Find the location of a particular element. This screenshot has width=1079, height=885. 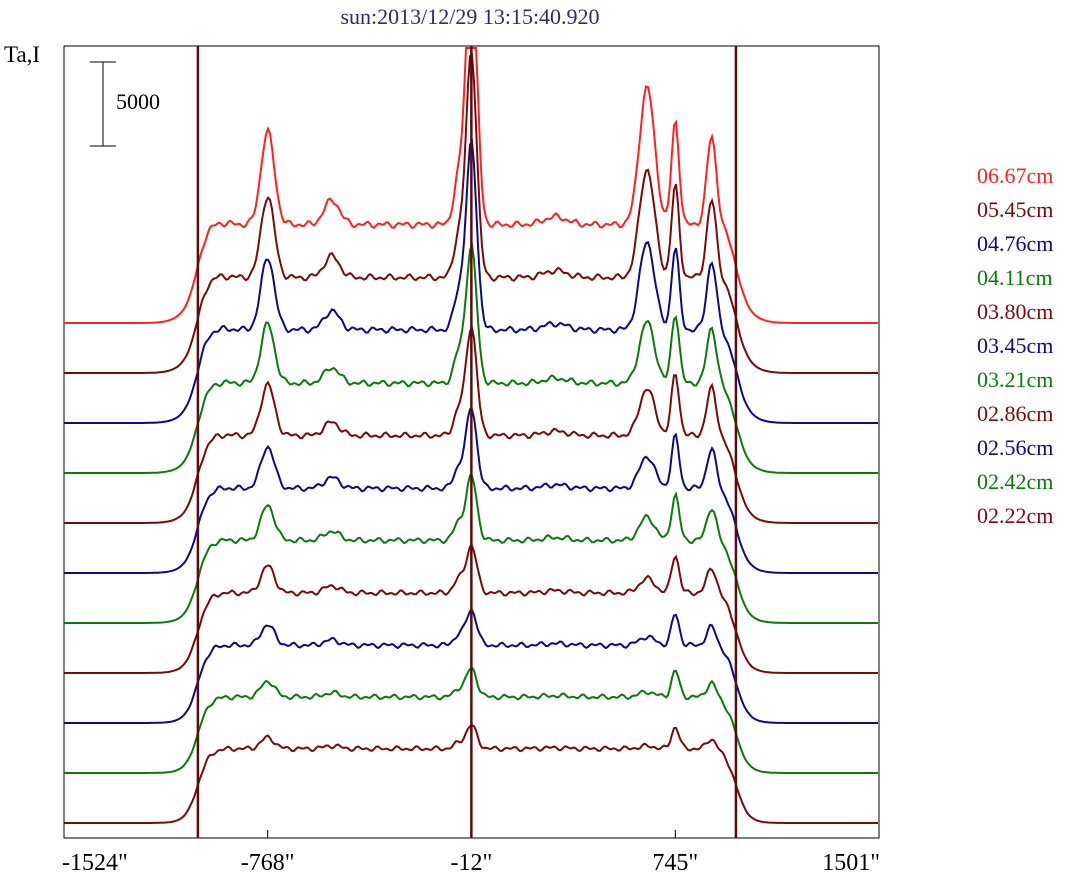

legend-entry-9: 02.42cm is located at coordinates (1015, 481).